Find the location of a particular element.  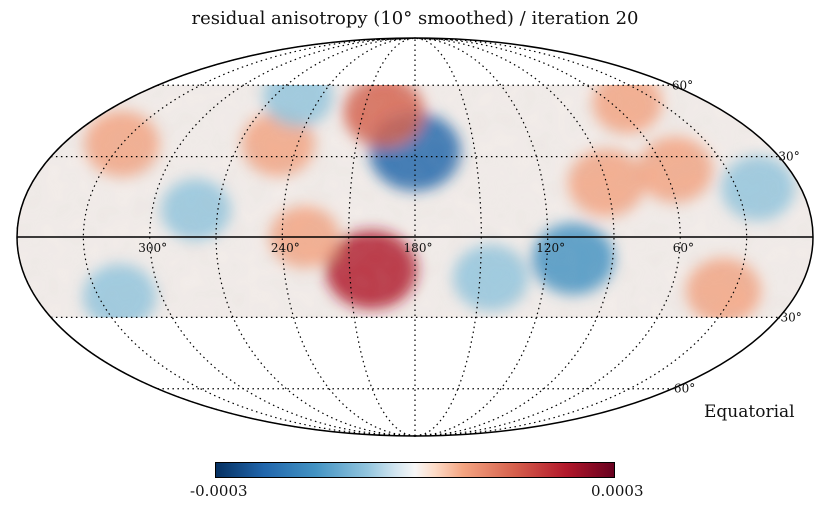

longitude-label-240: 240° is located at coordinates (285, 248).